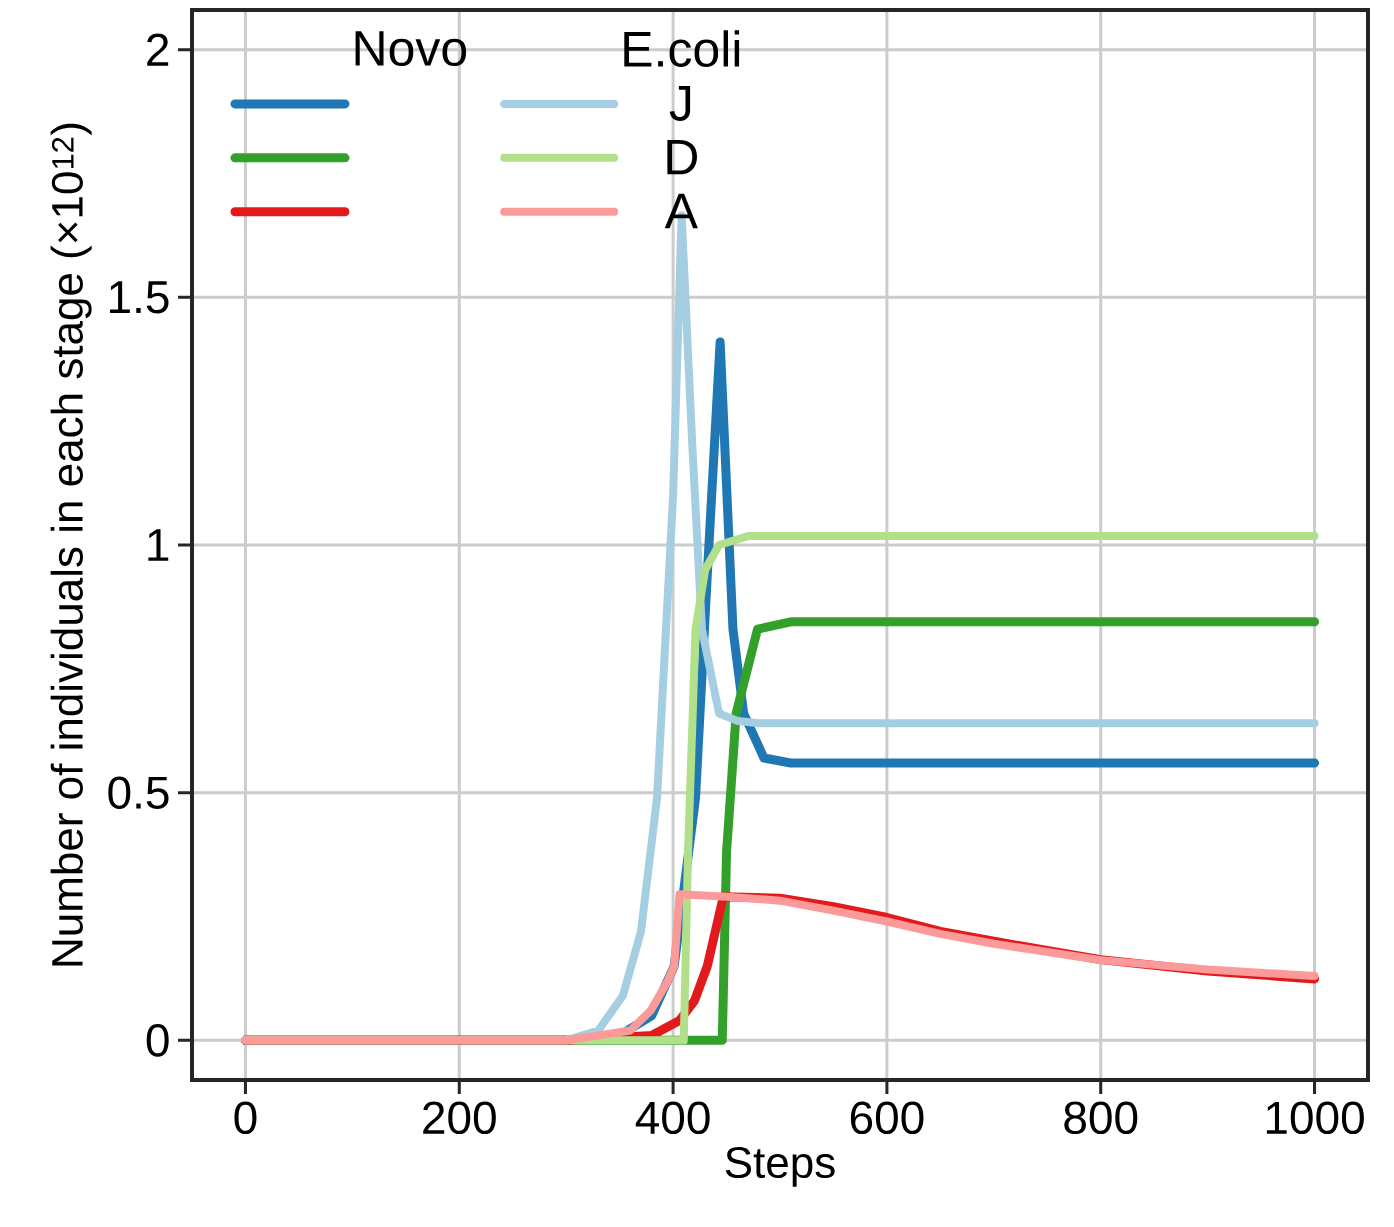  I want to click on legend-label: D, so click(682, 157).